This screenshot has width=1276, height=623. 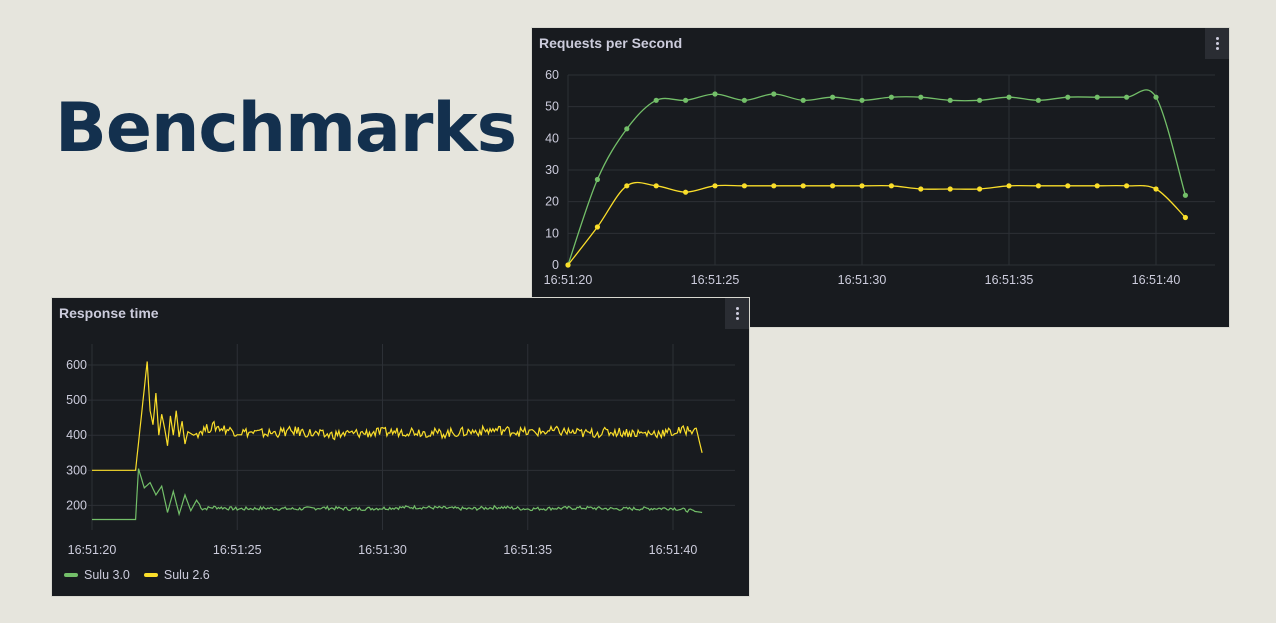 What do you see at coordinates (76, 435) in the screenshot?
I see `y-tick-label: 400` at bounding box center [76, 435].